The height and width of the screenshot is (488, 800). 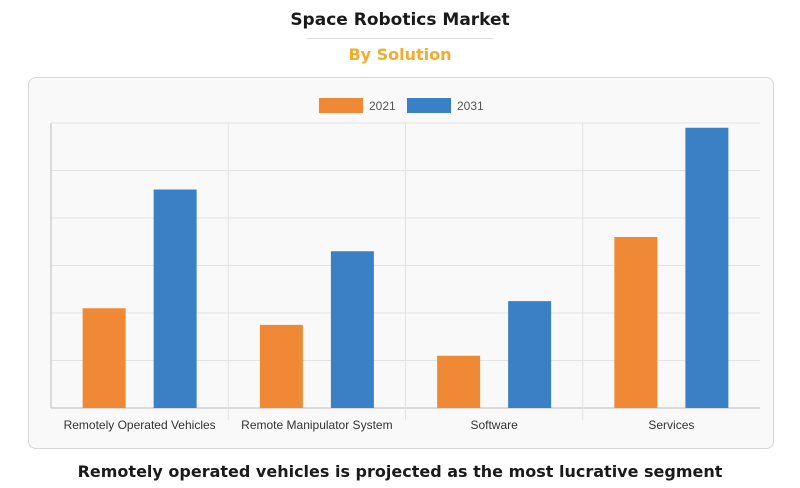 I want to click on x-tick-label: Software, so click(x=494, y=425).